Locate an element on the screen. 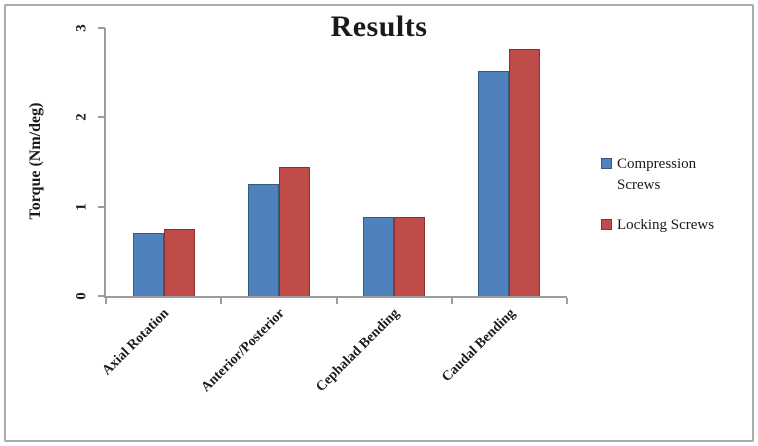 The height and width of the screenshot is (446, 758). legend-item-locking-screws: Locking Screws is located at coordinates (666, 225).